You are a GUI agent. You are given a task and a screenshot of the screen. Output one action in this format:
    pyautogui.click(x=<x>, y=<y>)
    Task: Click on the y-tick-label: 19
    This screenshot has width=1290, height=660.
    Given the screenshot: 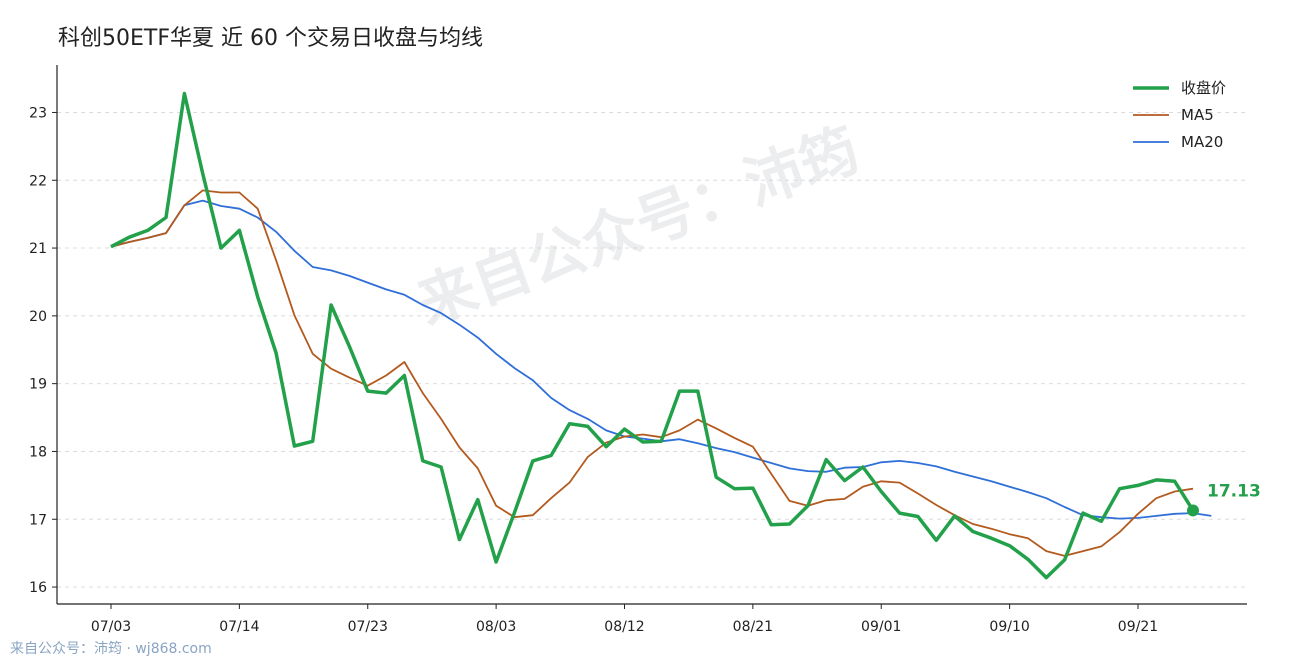 What is the action you would take?
    pyautogui.click(x=38, y=385)
    